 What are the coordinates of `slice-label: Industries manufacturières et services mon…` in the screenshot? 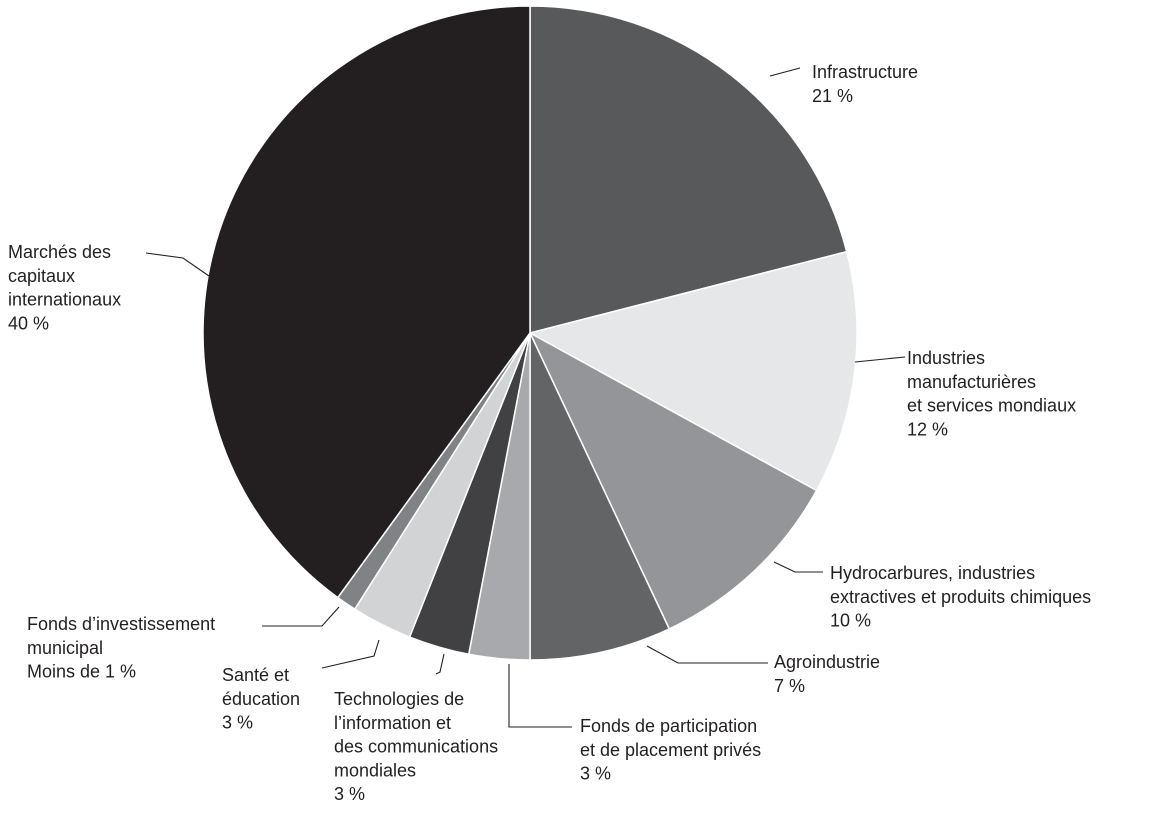 It's located at (991, 393).